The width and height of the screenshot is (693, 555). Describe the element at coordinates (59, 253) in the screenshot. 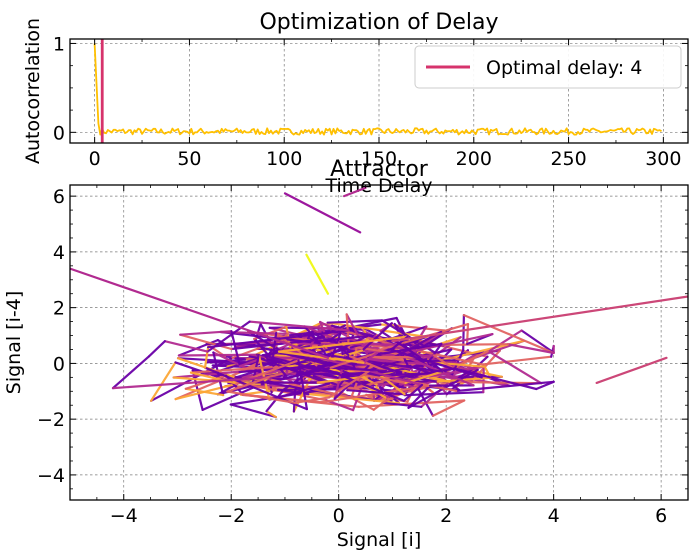

I see `y-tick-label: 4` at that location.